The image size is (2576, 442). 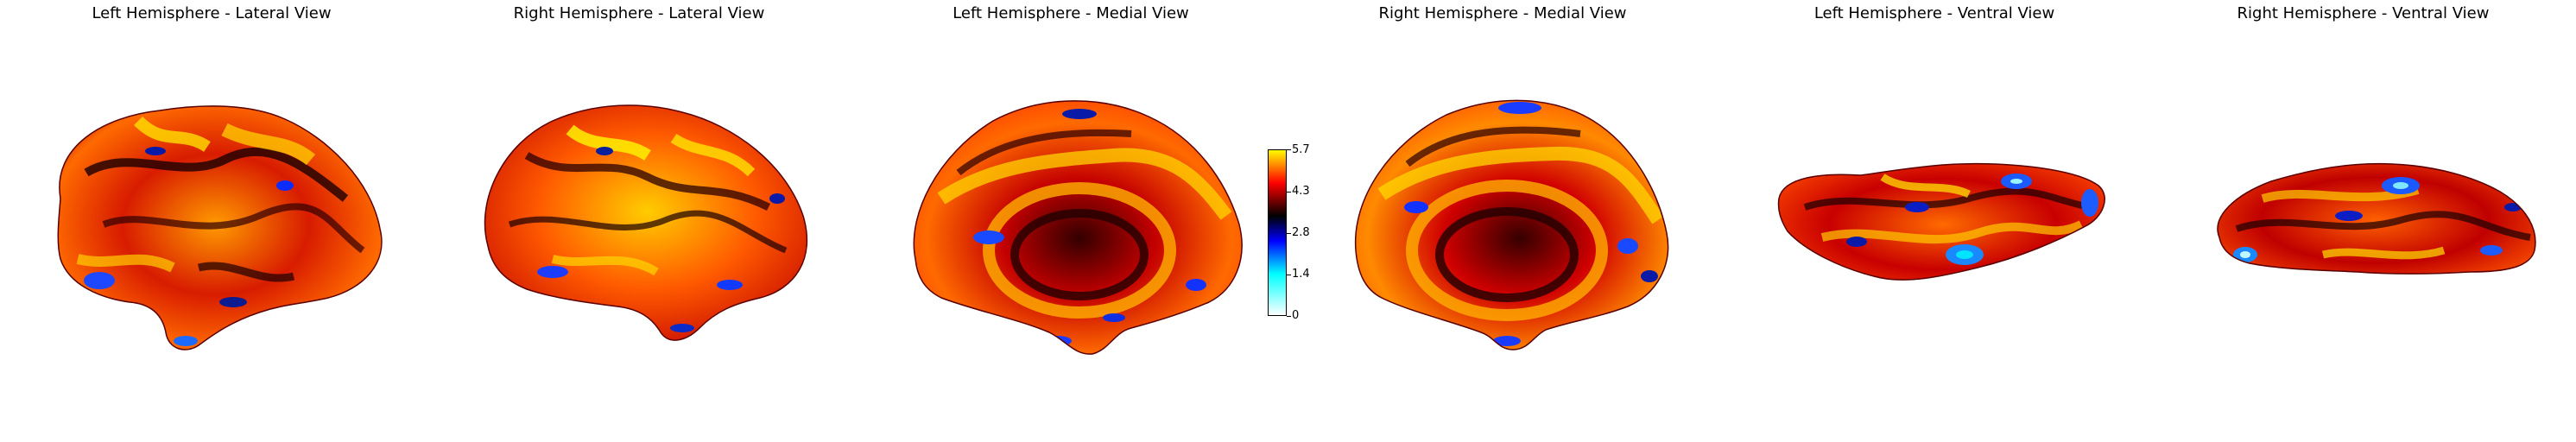 What do you see at coordinates (1502, 13) in the screenshot?
I see `panel-title: Right Hemisphere - Medial View` at bounding box center [1502, 13].